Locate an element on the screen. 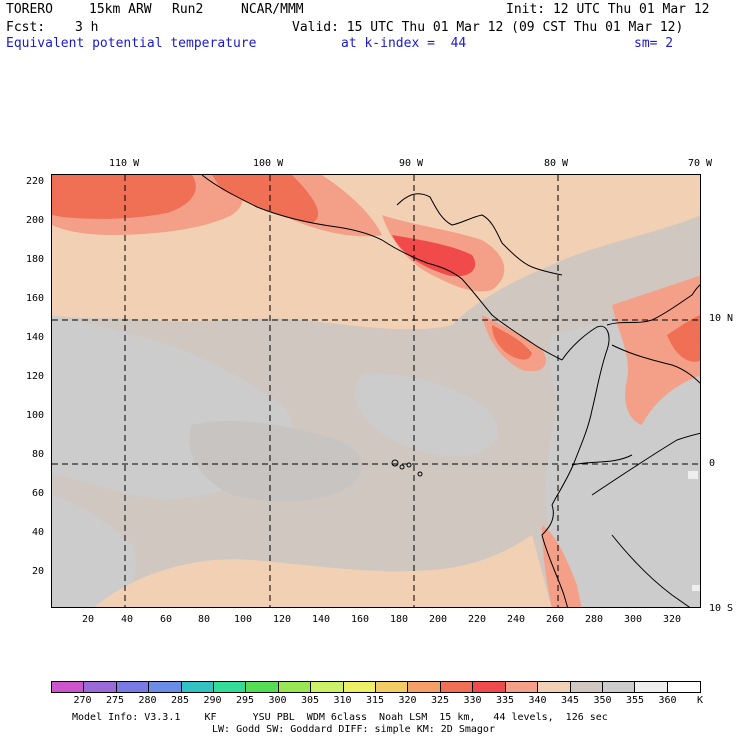 This screenshot has width=740, height=740. colorbar-label: 325 is located at coordinates (440, 700).